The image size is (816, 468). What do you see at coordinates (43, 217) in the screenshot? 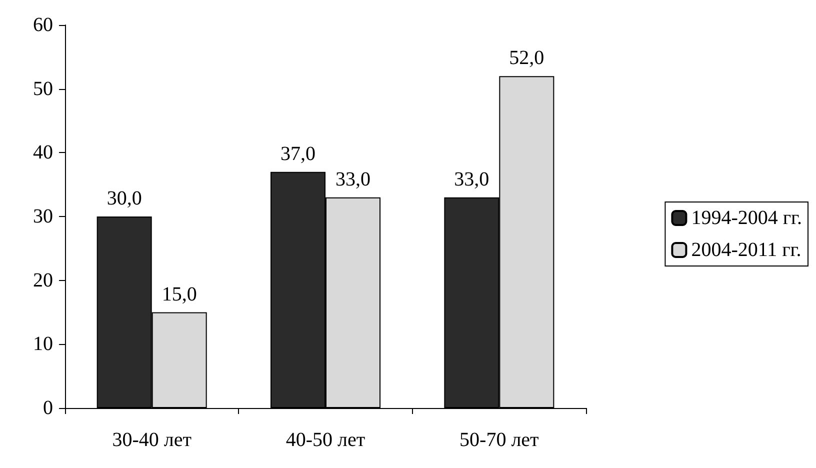
I see `y-tick-label: 30` at bounding box center [43, 217].